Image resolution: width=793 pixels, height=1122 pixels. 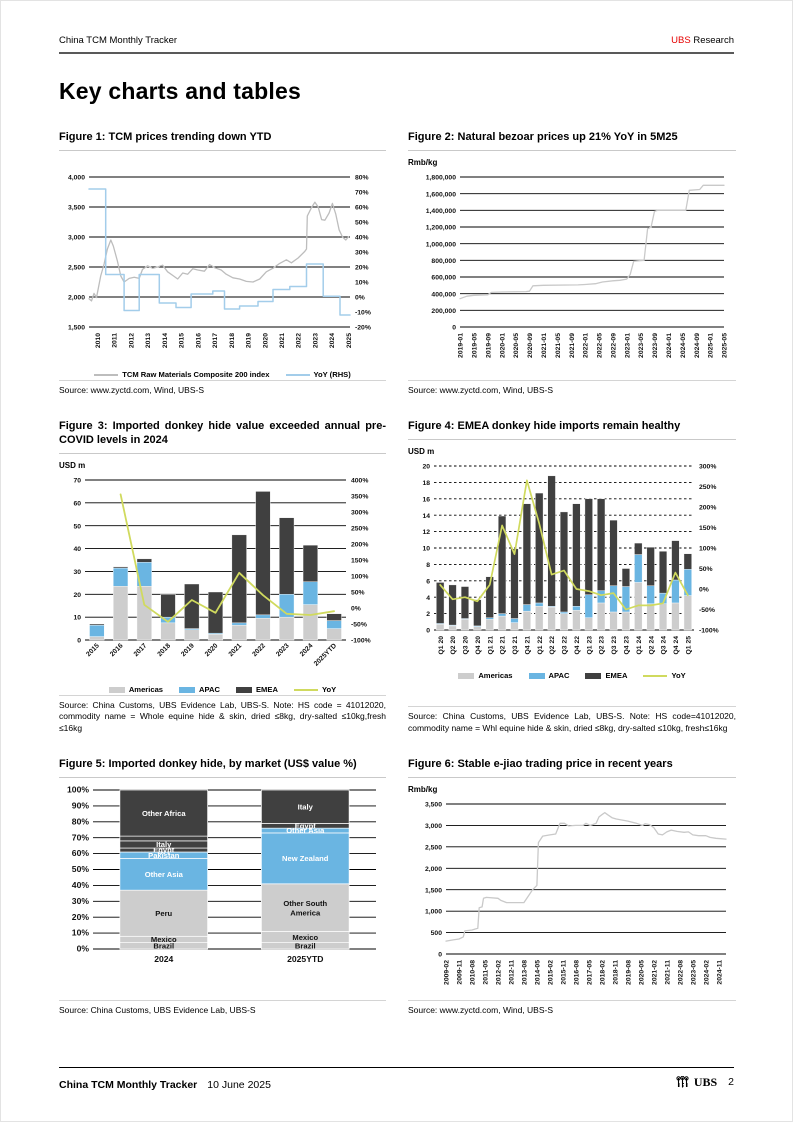 I want to click on svg-text: 2024-05, so click(x=683, y=345).